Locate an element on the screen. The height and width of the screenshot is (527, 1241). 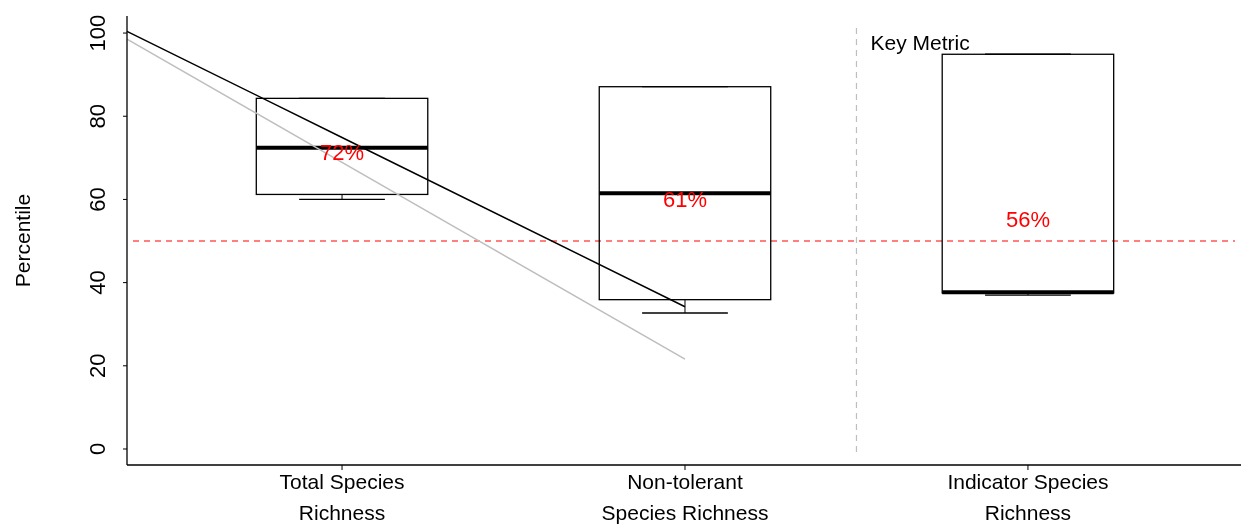
x-tick-label: Non-tolerant Species Richness is located at coordinates (685, 497).